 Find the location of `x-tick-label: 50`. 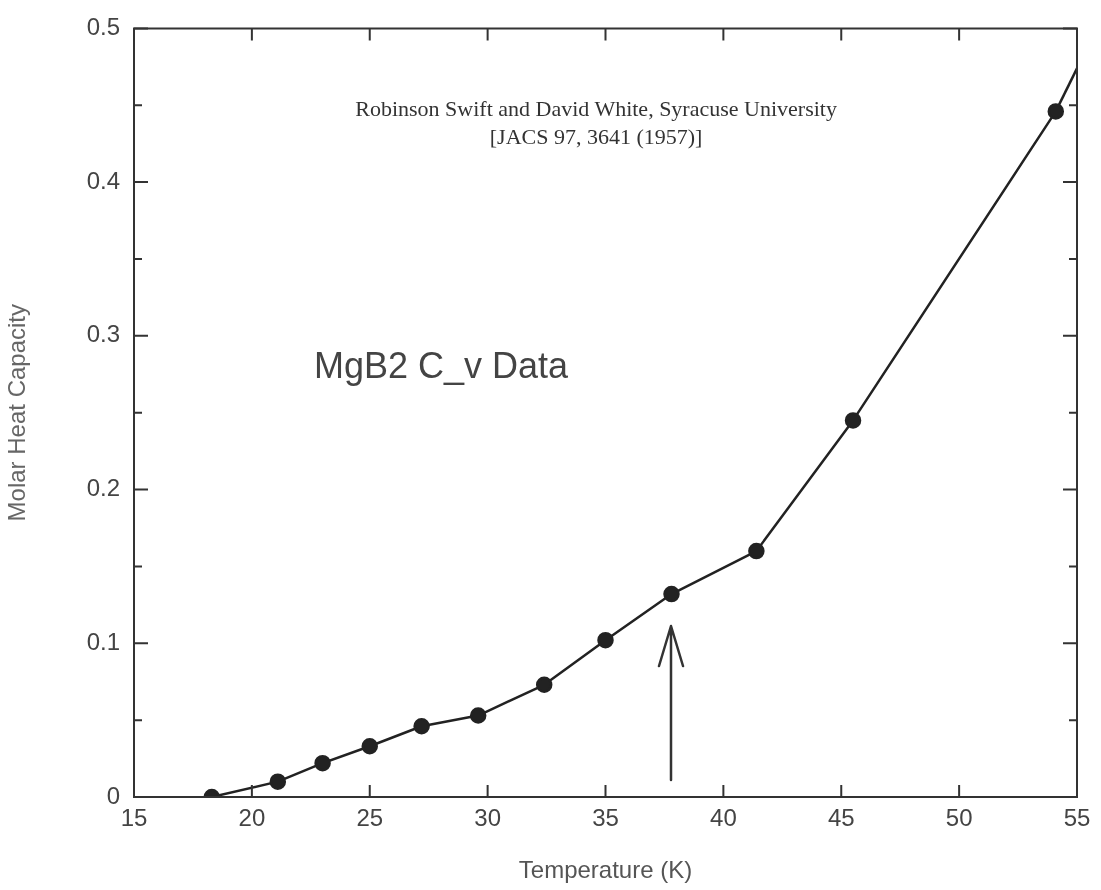

x-tick-label: 50 is located at coordinates (959, 818).